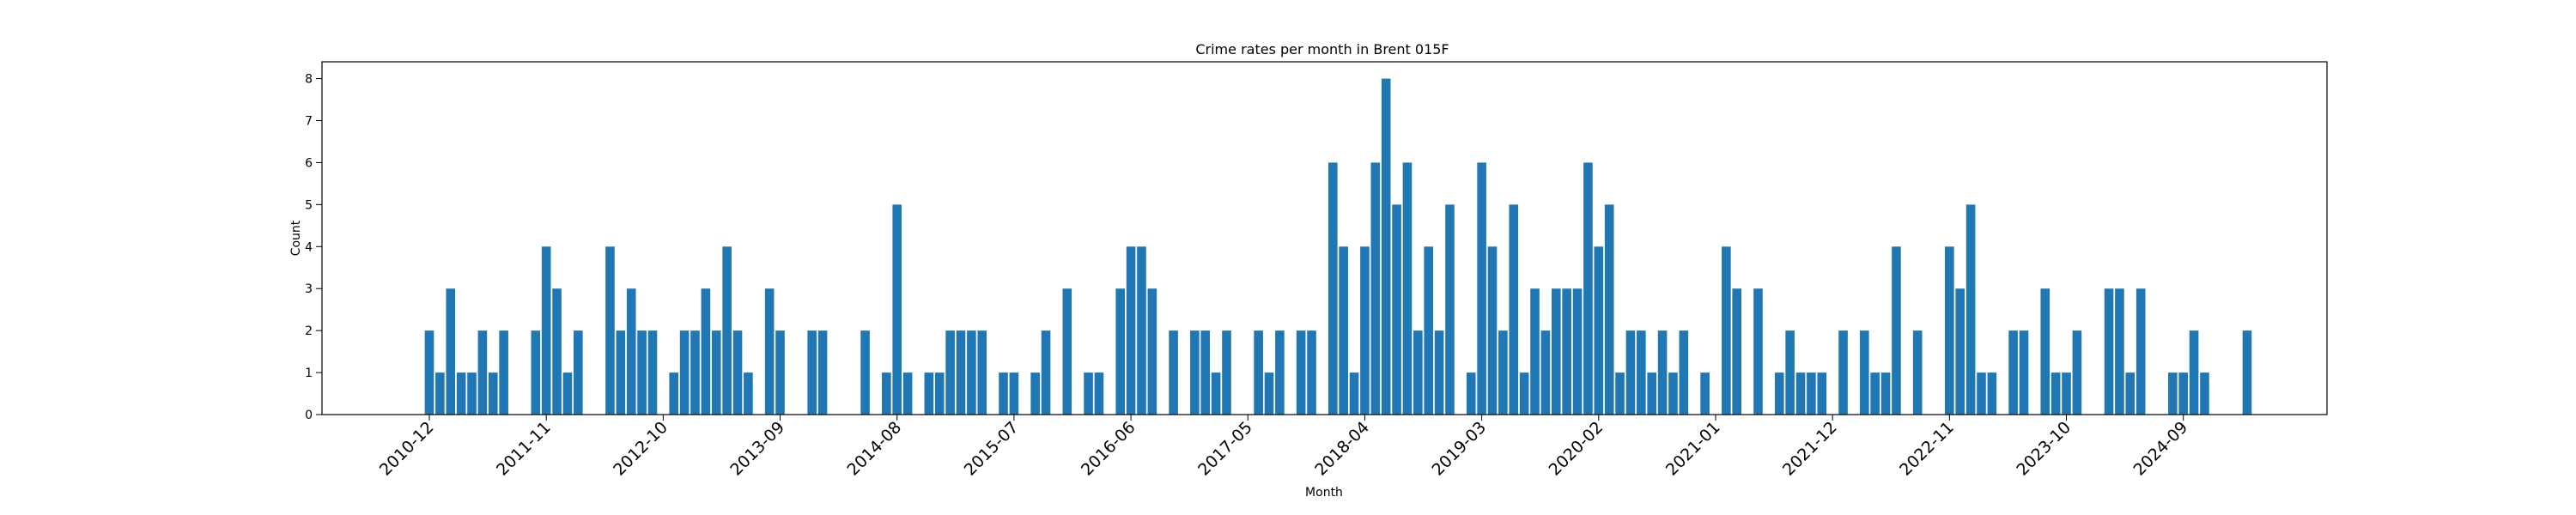  Describe the element at coordinates (407, 449) in the screenshot. I see `x-tick-label-2010-12: 2010-12` at that location.